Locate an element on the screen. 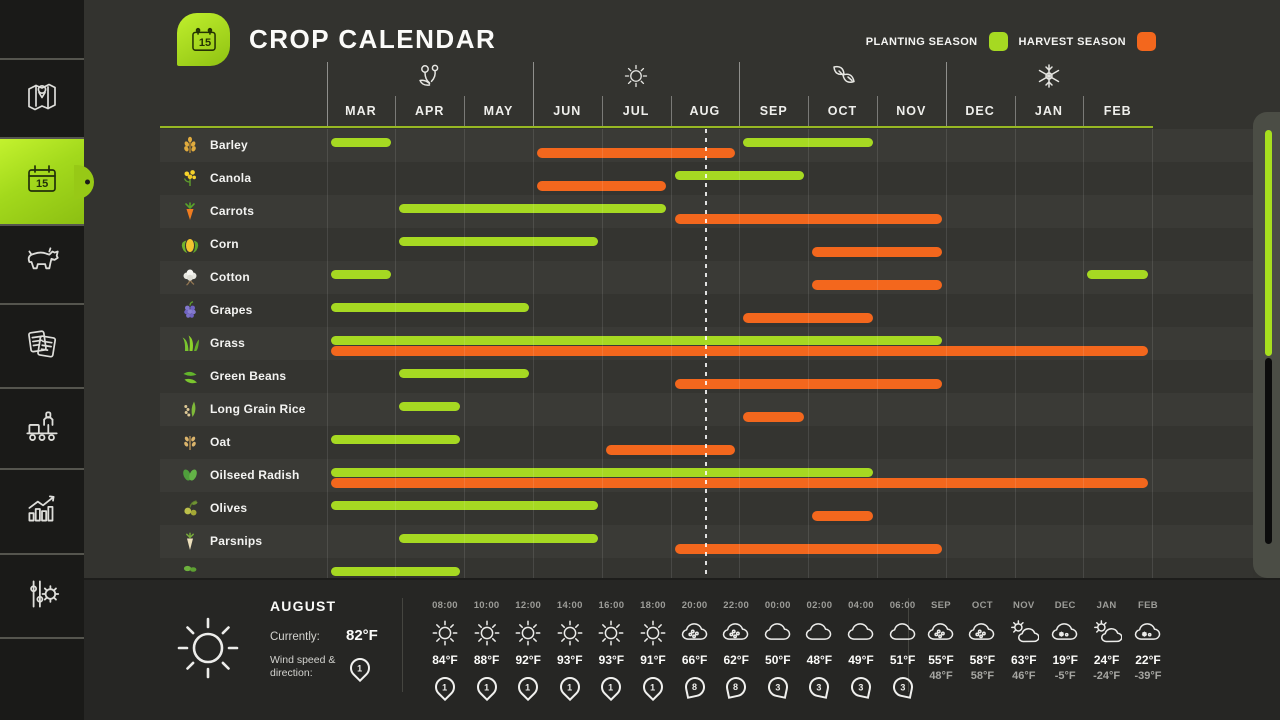  forecast-month: DEC is located at coordinates (1065, 605).